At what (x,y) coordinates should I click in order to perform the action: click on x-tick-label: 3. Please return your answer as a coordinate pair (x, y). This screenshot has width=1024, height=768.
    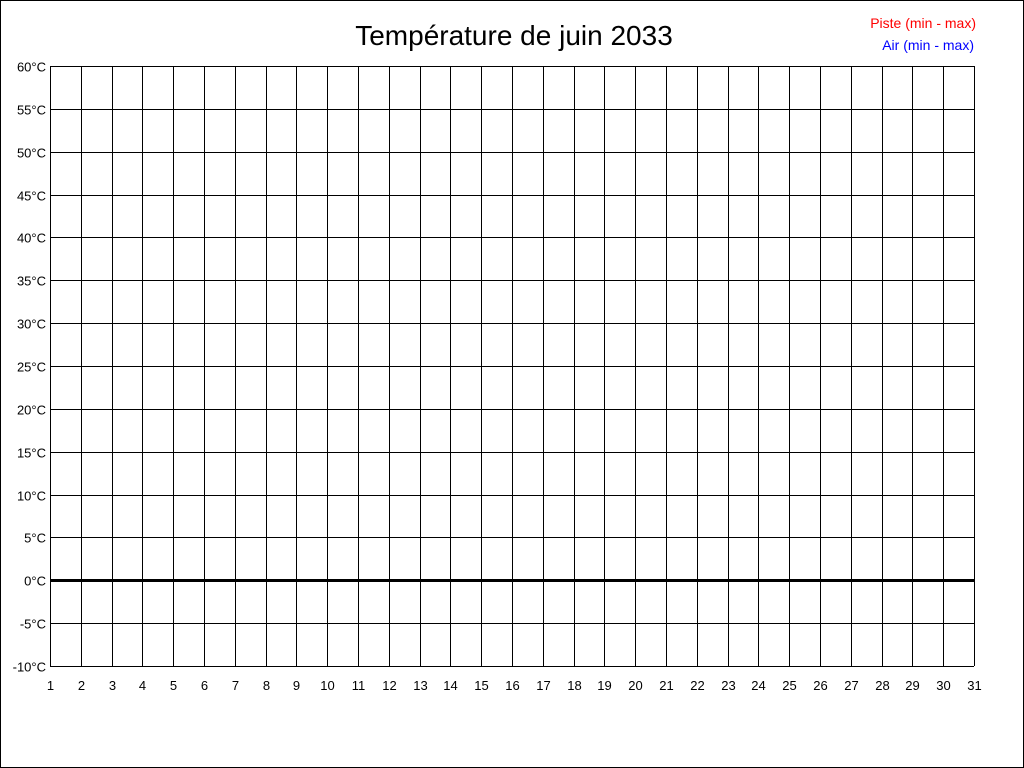
    Looking at the image, I should click on (112, 685).